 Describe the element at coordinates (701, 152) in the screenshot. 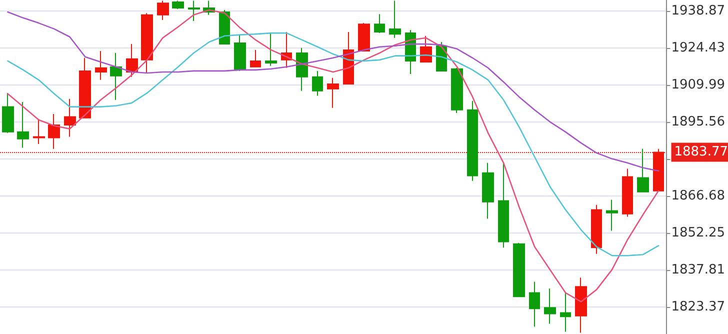

I see `ref-line-label: 1883.77` at that location.